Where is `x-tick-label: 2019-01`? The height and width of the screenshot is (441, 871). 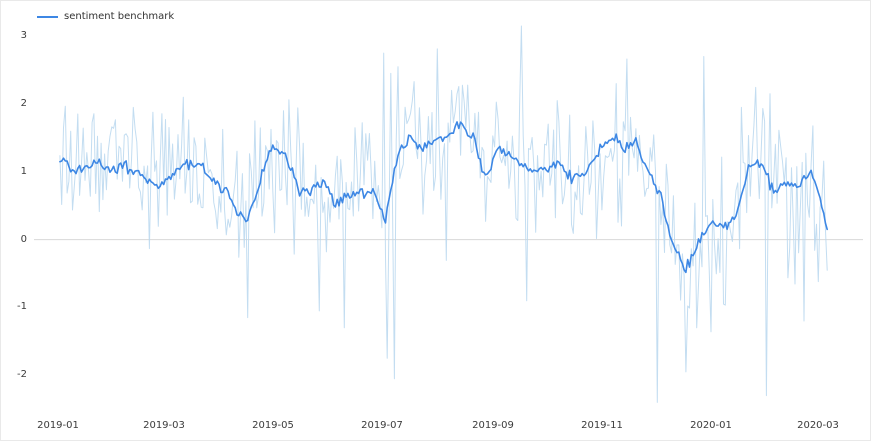
x-tick-label: 2019-01 is located at coordinates (58, 425).